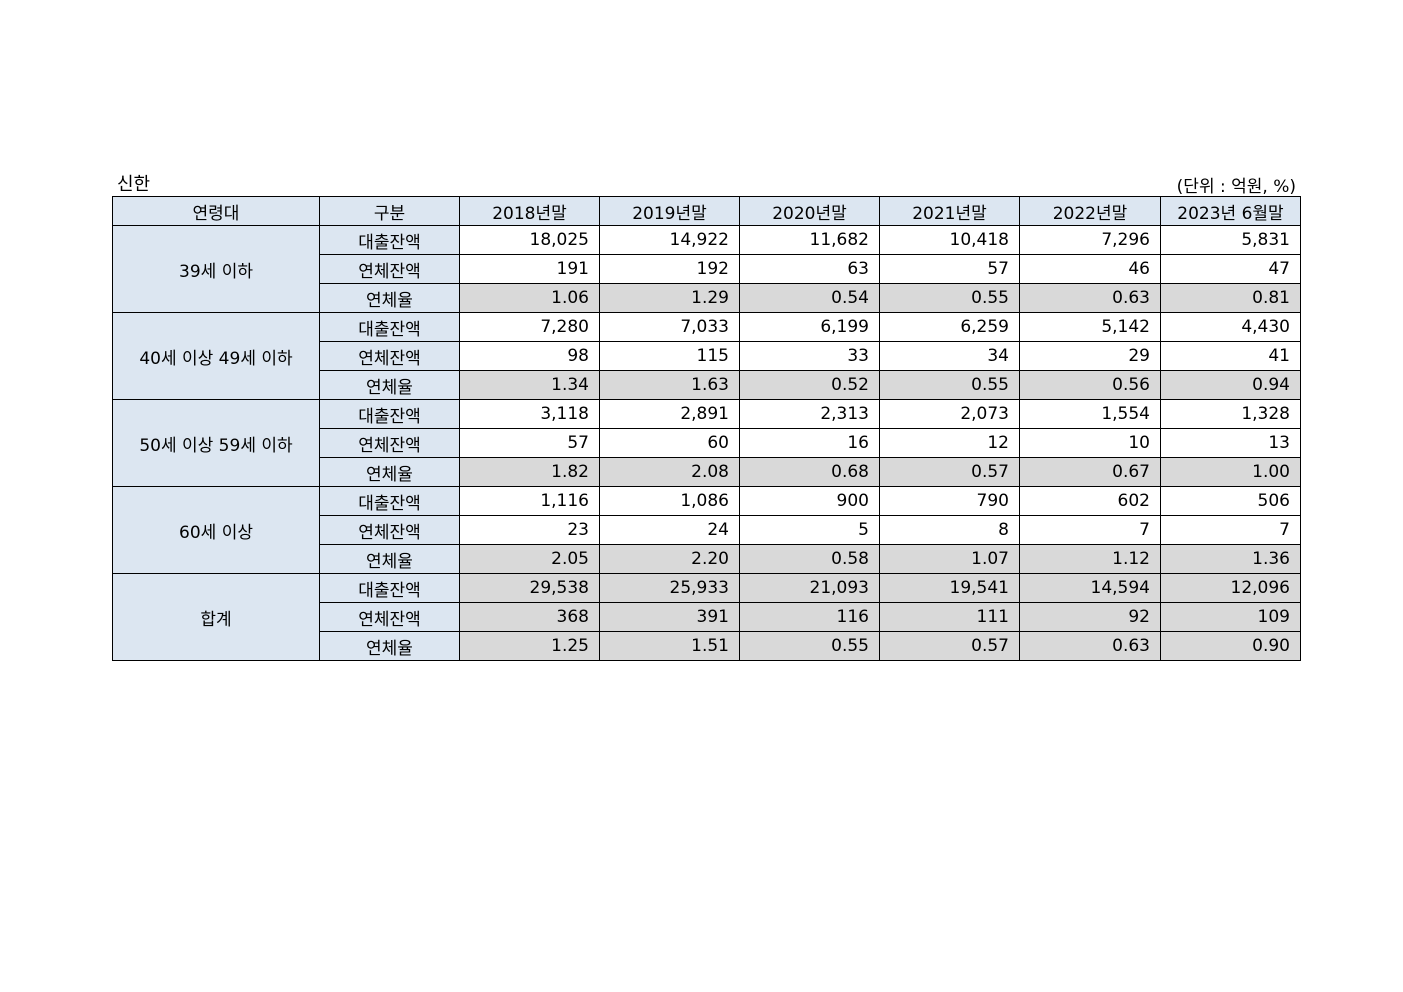 Image resolution: width=1403 pixels, height=992 pixels. Describe the element at coordinates (809, 356) in the screenshot. I see `cell: 33` at that location.